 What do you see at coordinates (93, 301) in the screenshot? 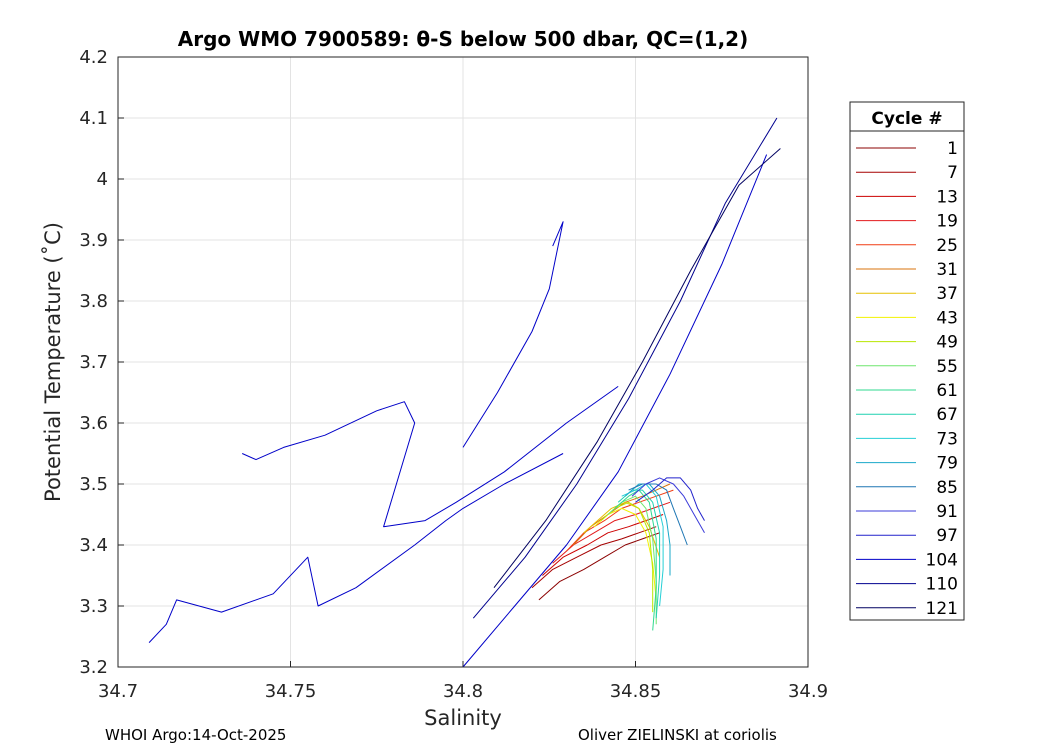
I see `y-tick-label: 3.8` at bounding box center [93, 301].